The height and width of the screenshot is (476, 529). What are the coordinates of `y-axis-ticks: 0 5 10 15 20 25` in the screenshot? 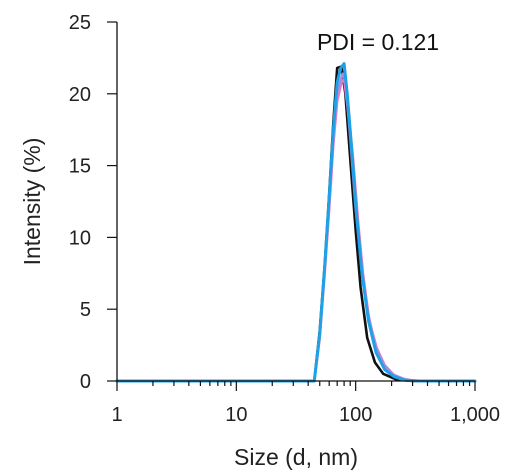 It's located at (93, 202).